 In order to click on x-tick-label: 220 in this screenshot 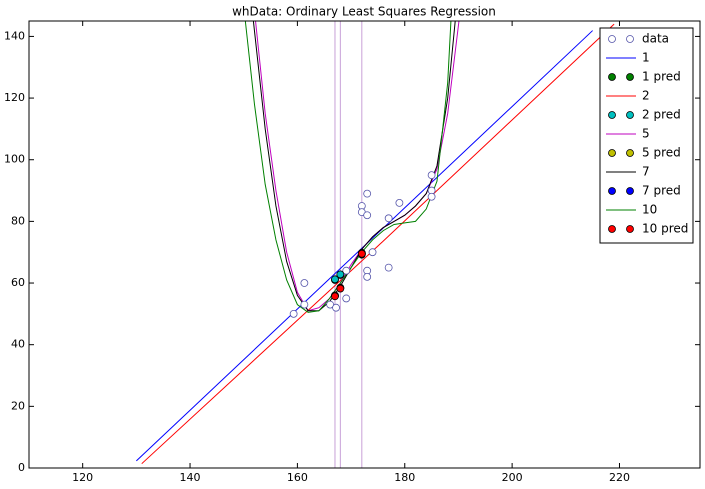, I will do `click(619, 477)`.